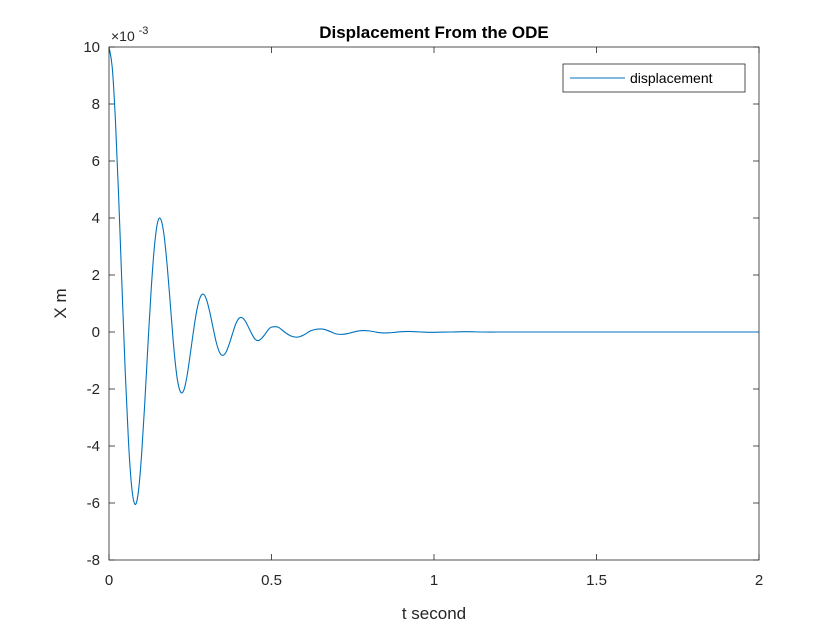  I want to click on y-tick-label-5: 2, so click(96, 275).